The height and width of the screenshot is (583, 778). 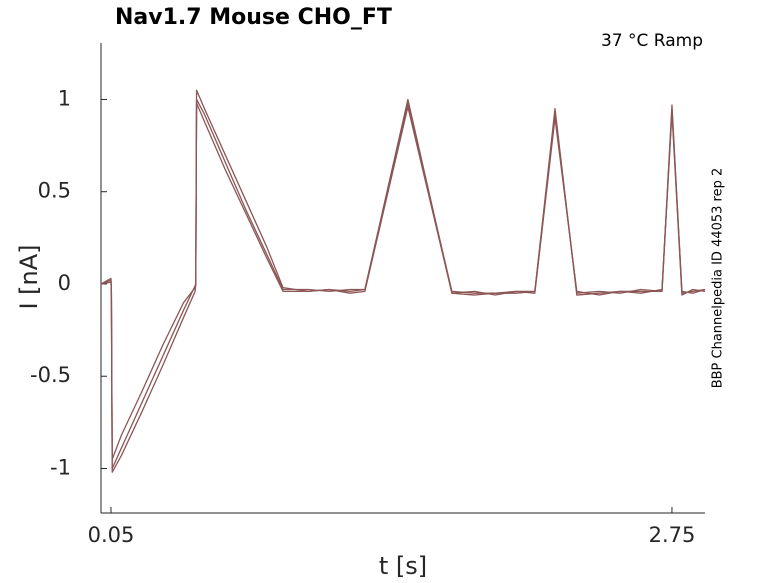 What do you see at coordinates (672, 535) in the screenshot?
I see `x-tick-label: 2.75` at bounding box center [672, 535].